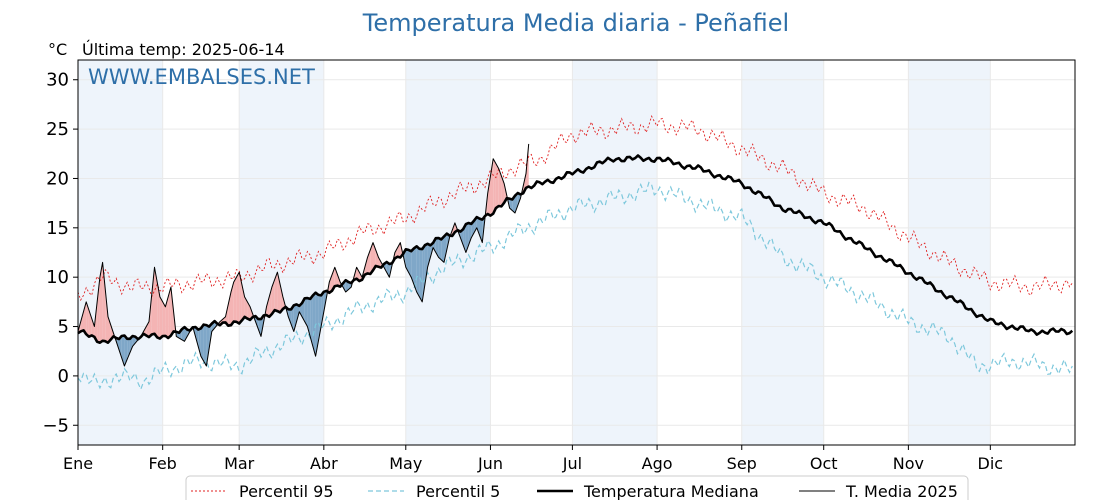  What do you see at coordinates (57, 178) in the screenshot?
I see `y-tick-label: 20` at bounding box center [57, 178].